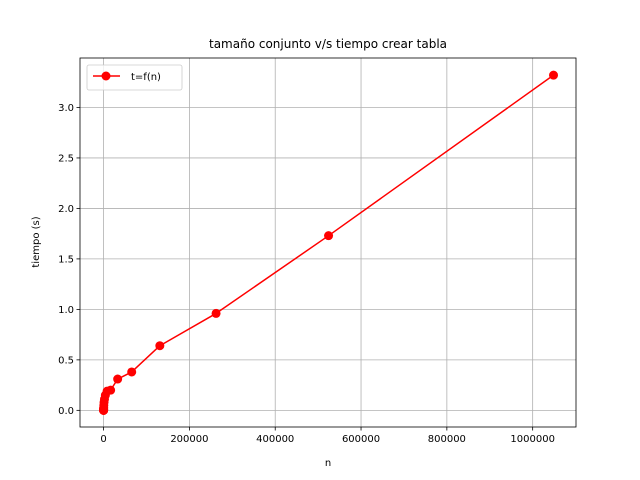  Describe the element at coordinates (36, 241) in the screenshot. I see `y-axis-label: tiempo (s)` at that location.